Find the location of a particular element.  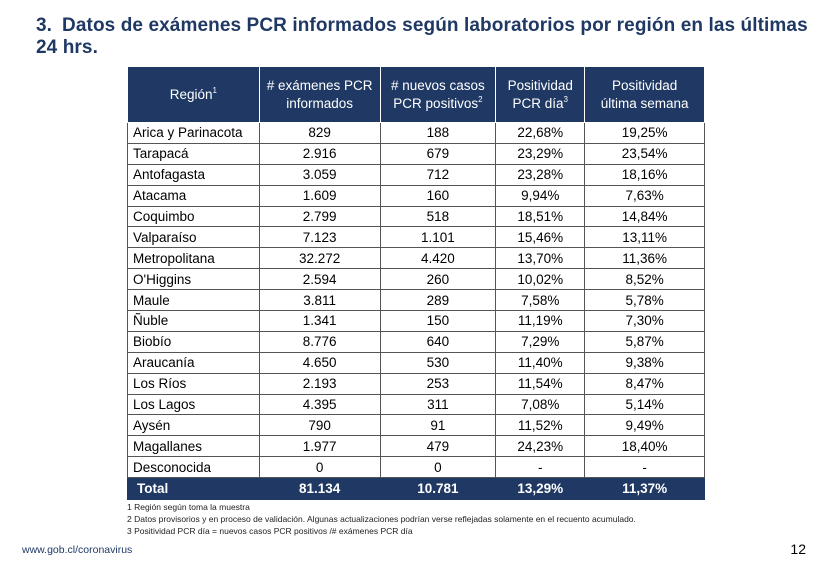

cell-region: Magallanes is located at coordinates (193, 446).